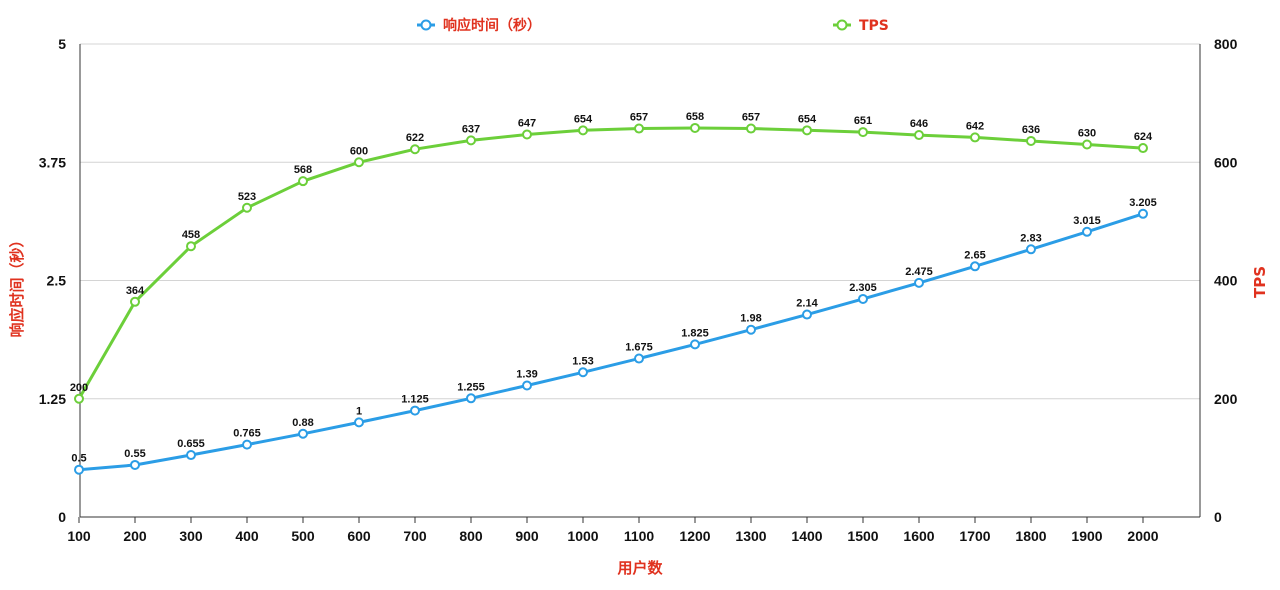  I want to click on y-left-tick-label: 2.5, so click(57, 281).